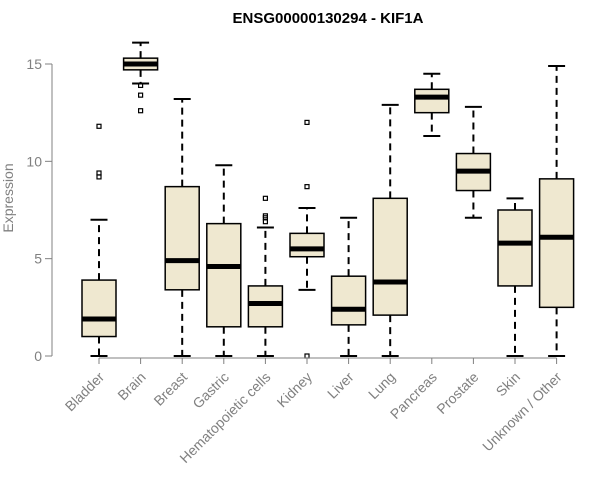 The image size is (600, 500). What do you see at coordinates (8, 197) in the screenshot?
I see `y-axis-label: Expression` at bounding box center [8, 197].